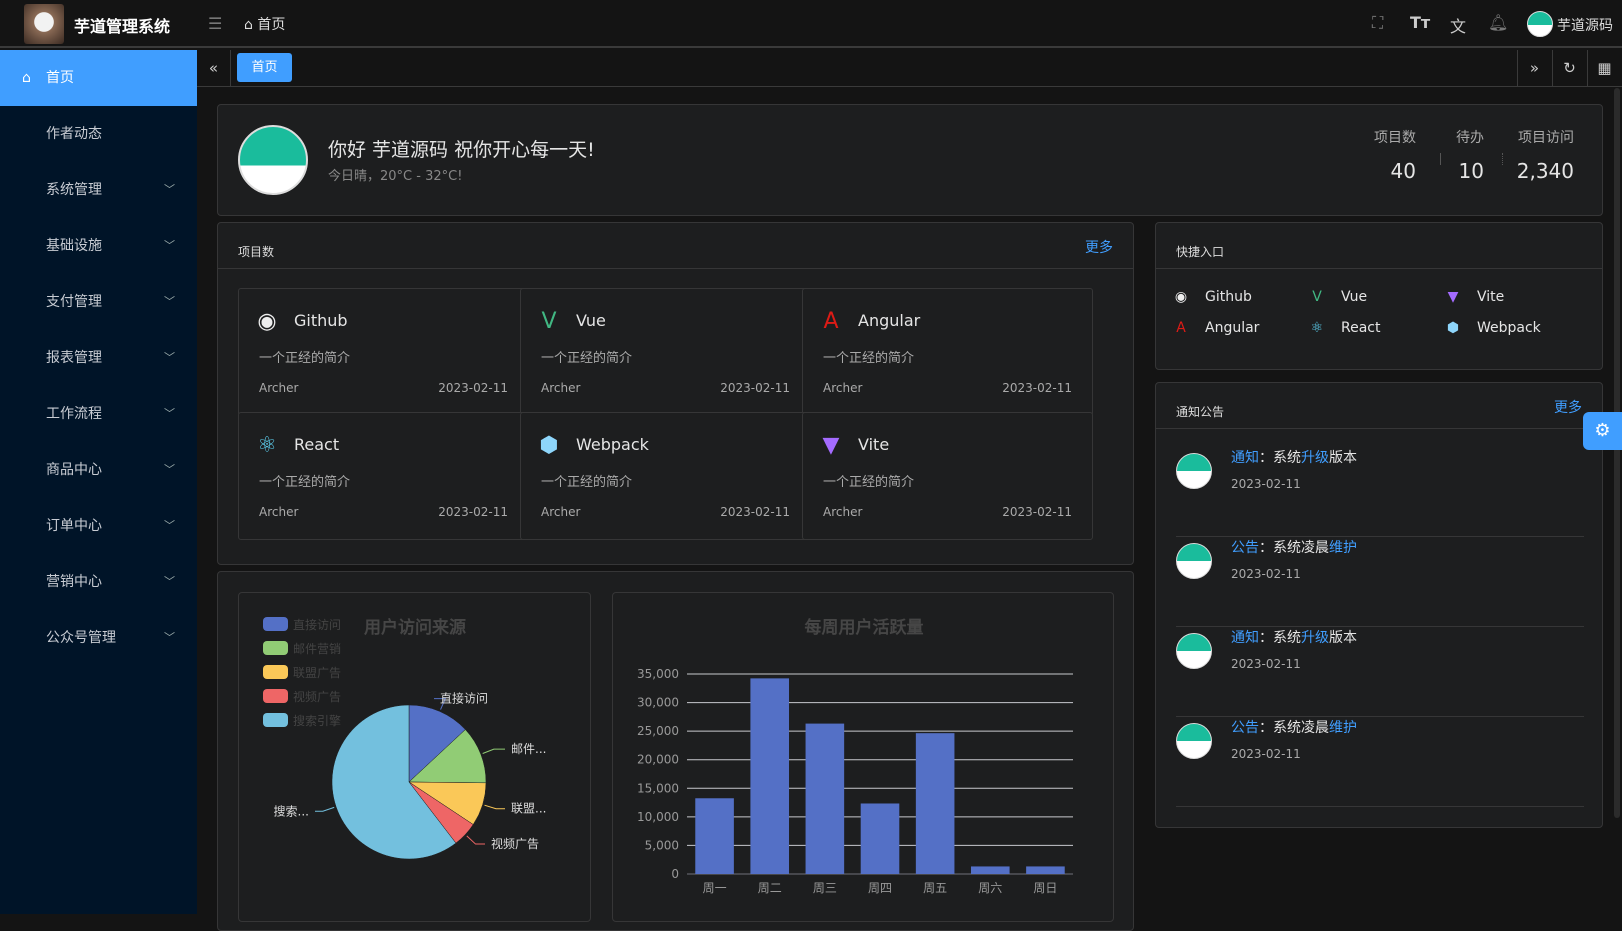 The width and height of the screenshot is (1622, 931). I want to click on sidebar-item: 工作流程 ﹀, so click(98, 414).